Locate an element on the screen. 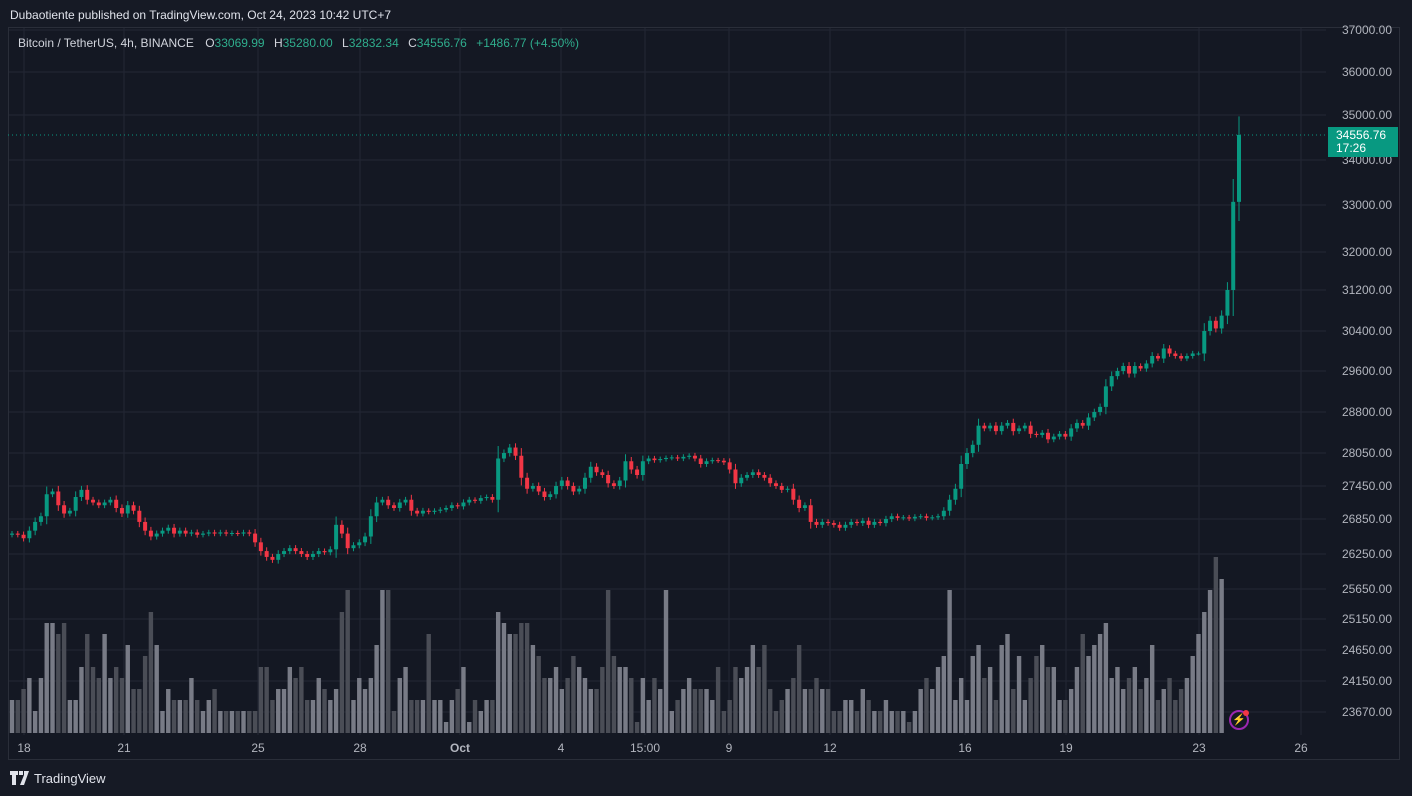 Image resolution: width=1412 pixels, height=796 pixels. high-value: 35280.00 is located at coordinates (307, 43).